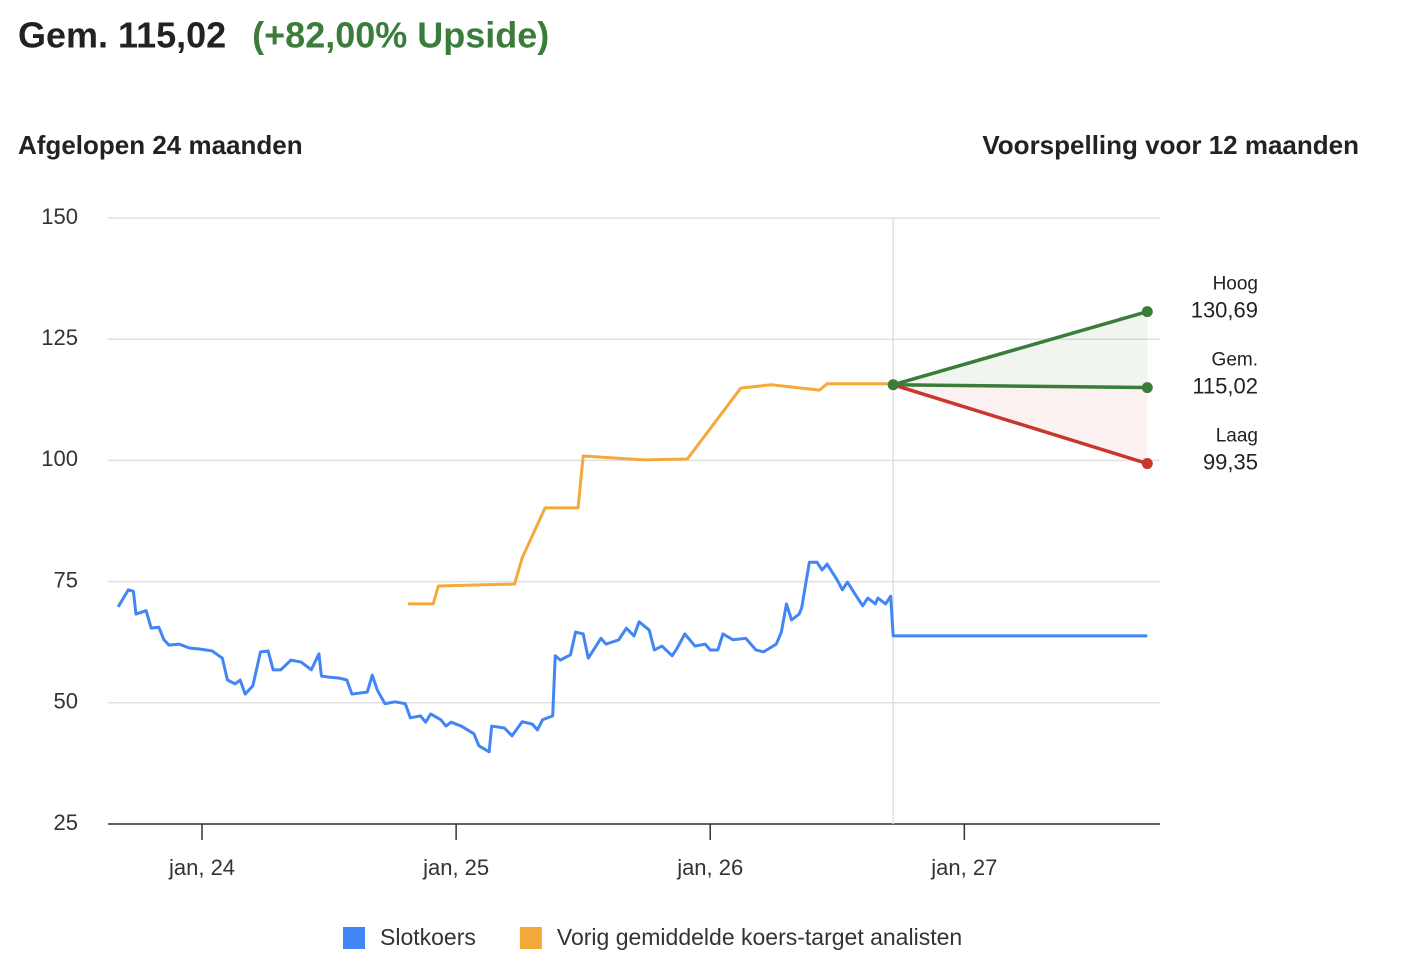  What do you see at coordinates (59, 458) in the screenshot?
I see `y-tick-label: 100` at bounding box center [59, 458].